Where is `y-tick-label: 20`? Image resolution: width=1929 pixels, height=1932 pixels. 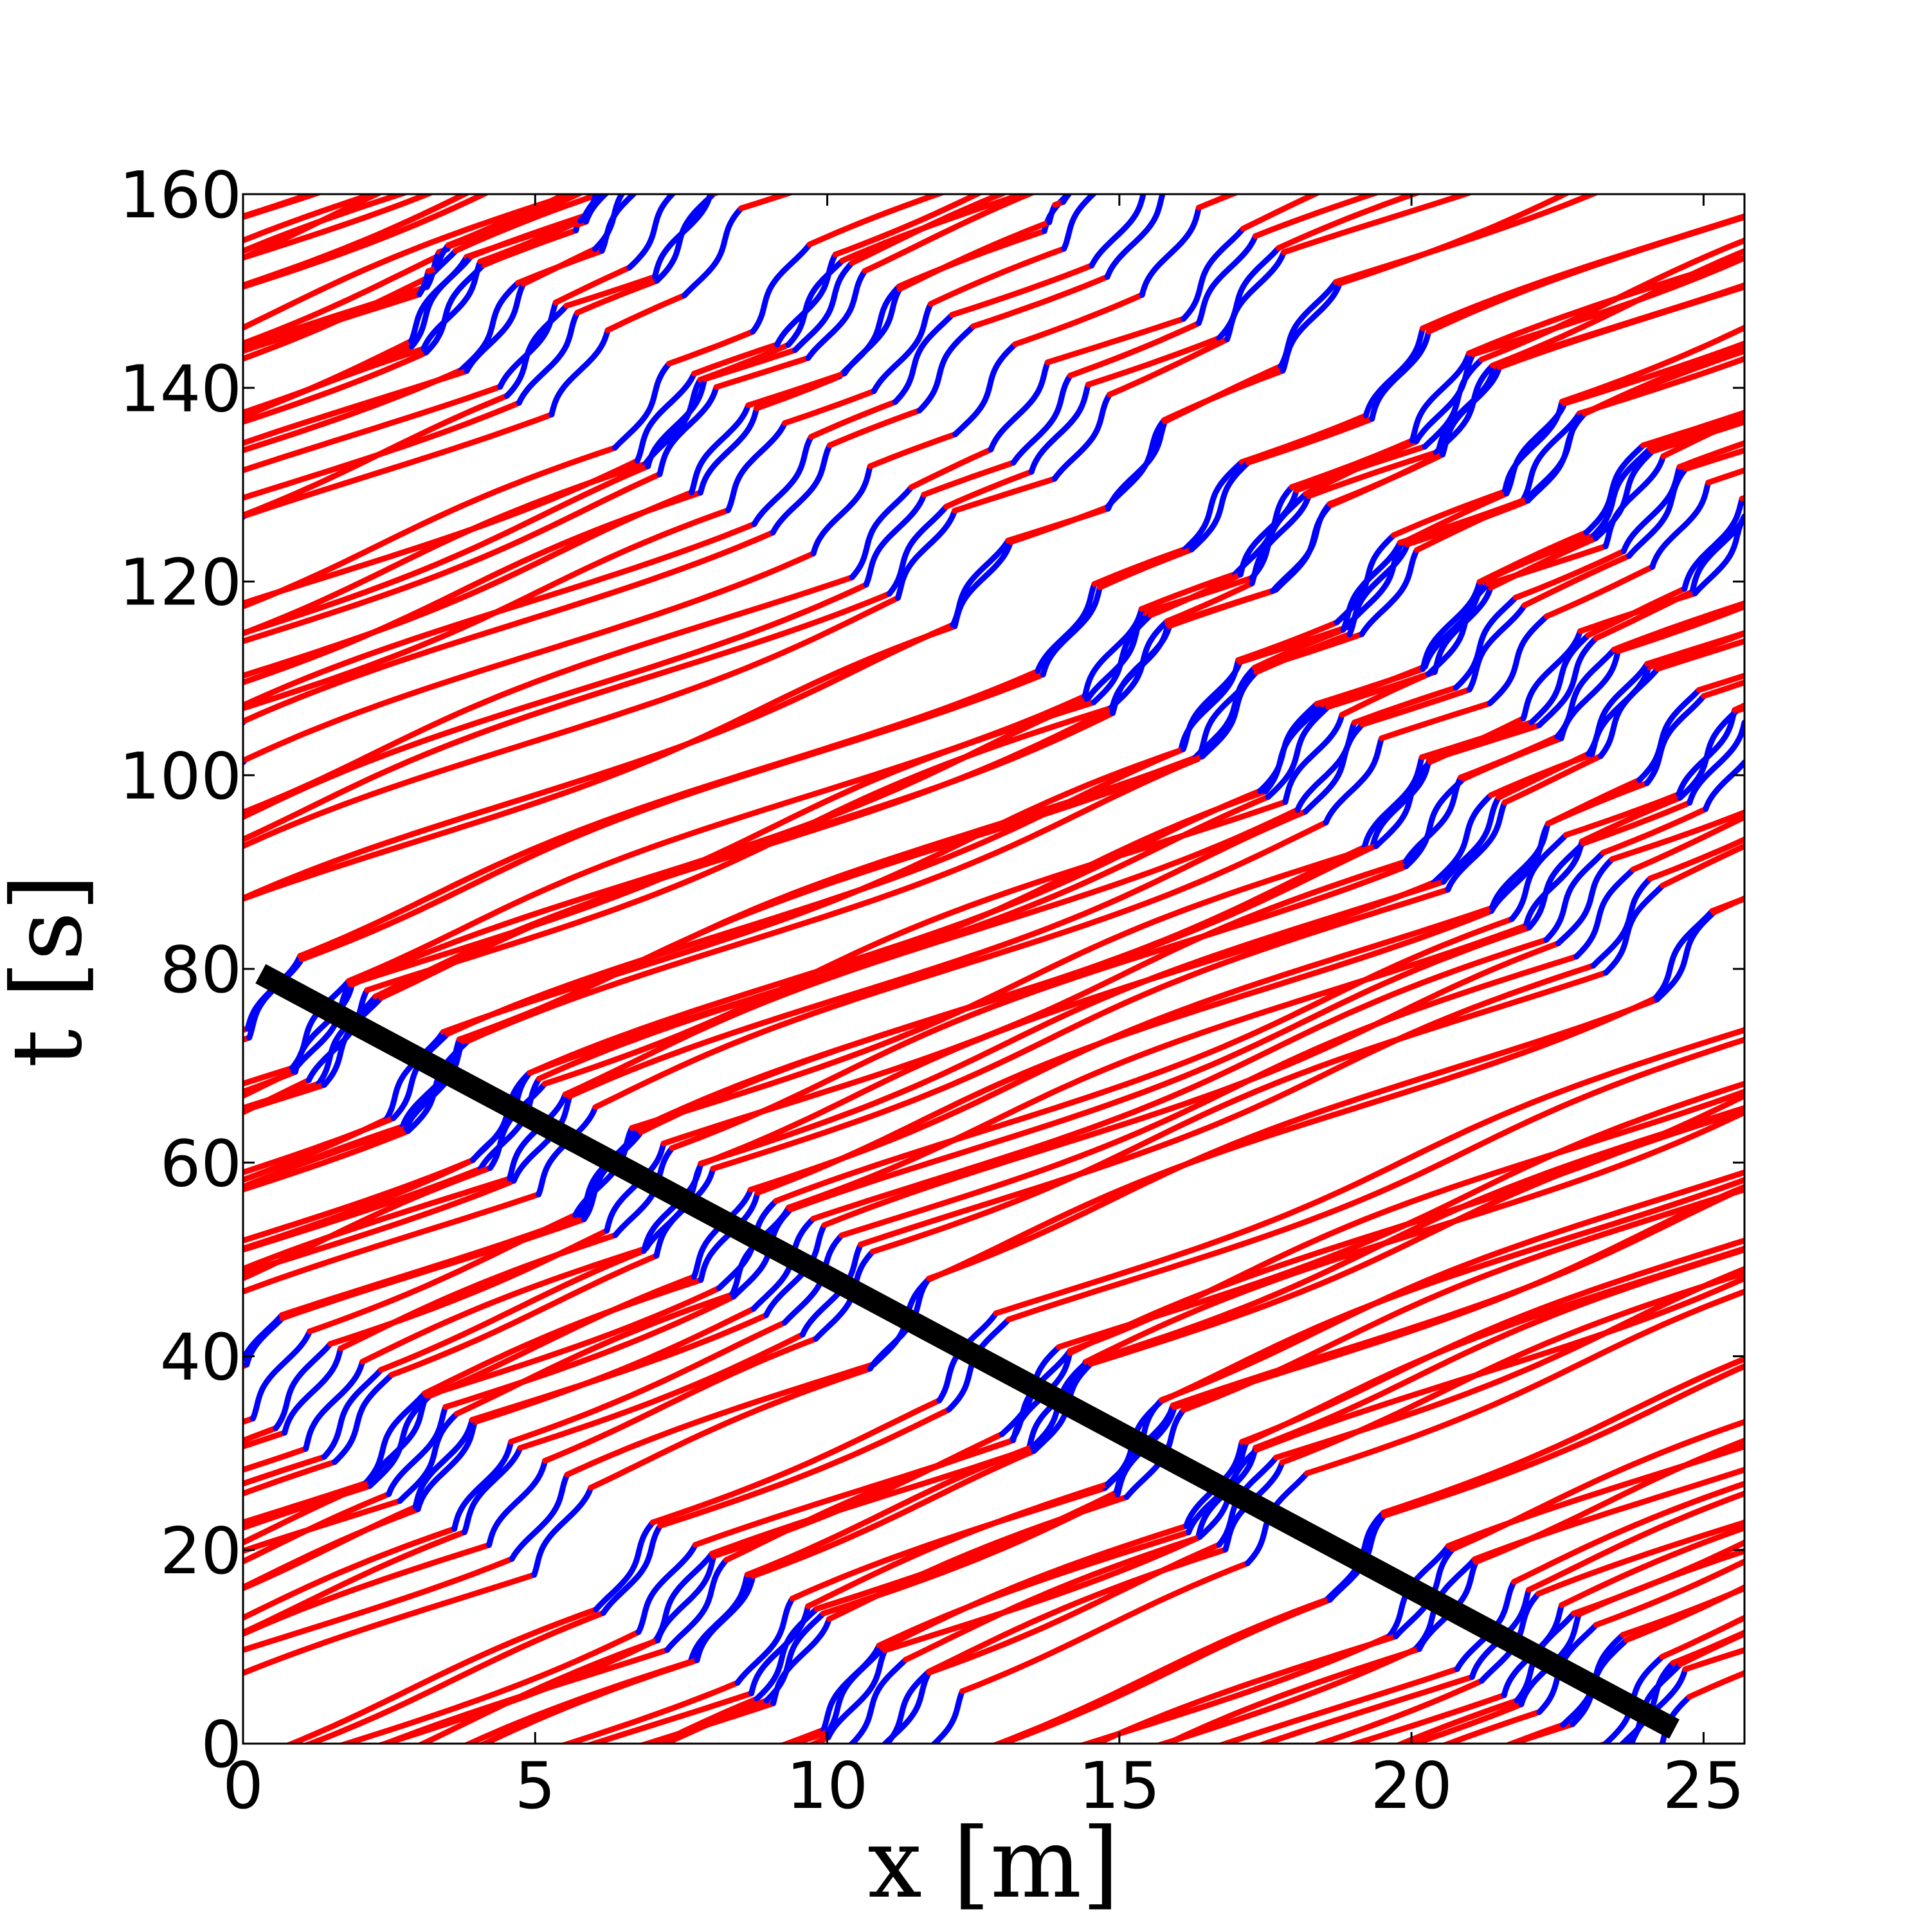 y-tick-label: 20 is located at coordinates (201, 1551).